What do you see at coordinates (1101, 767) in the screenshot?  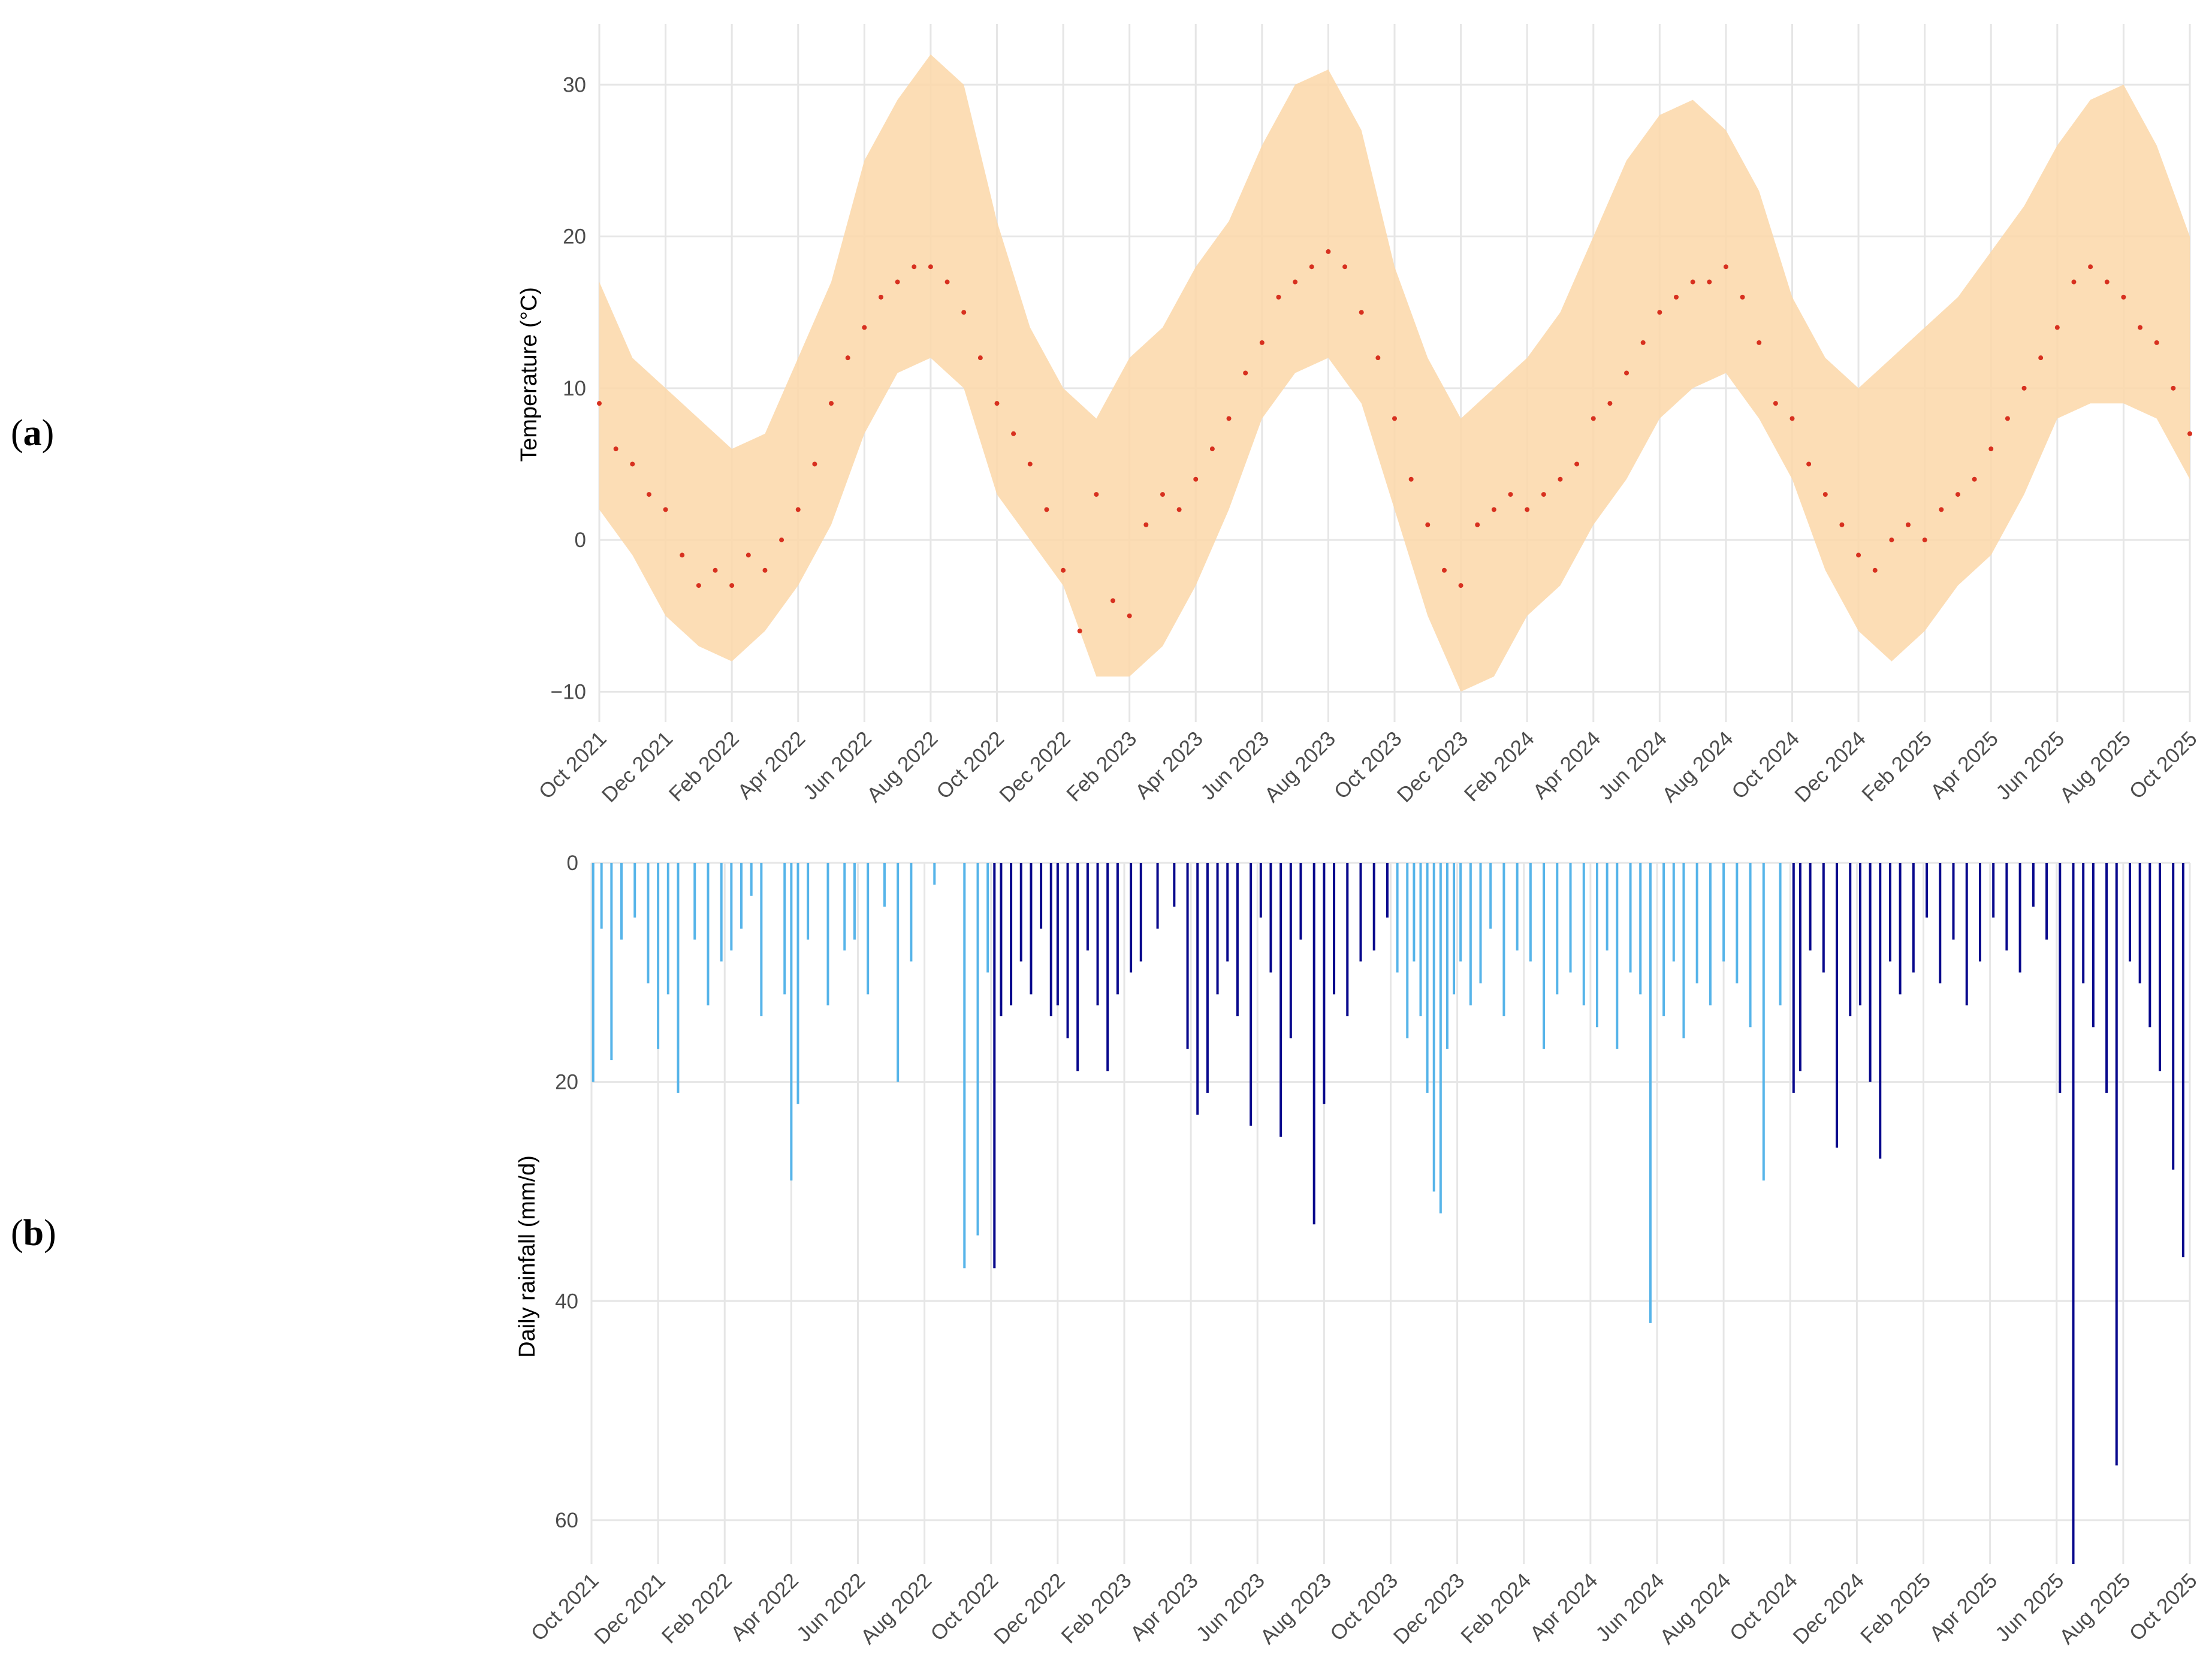 I see `temperature-x-tick-label: Feb 2023` at bounding box center [1101, 767].